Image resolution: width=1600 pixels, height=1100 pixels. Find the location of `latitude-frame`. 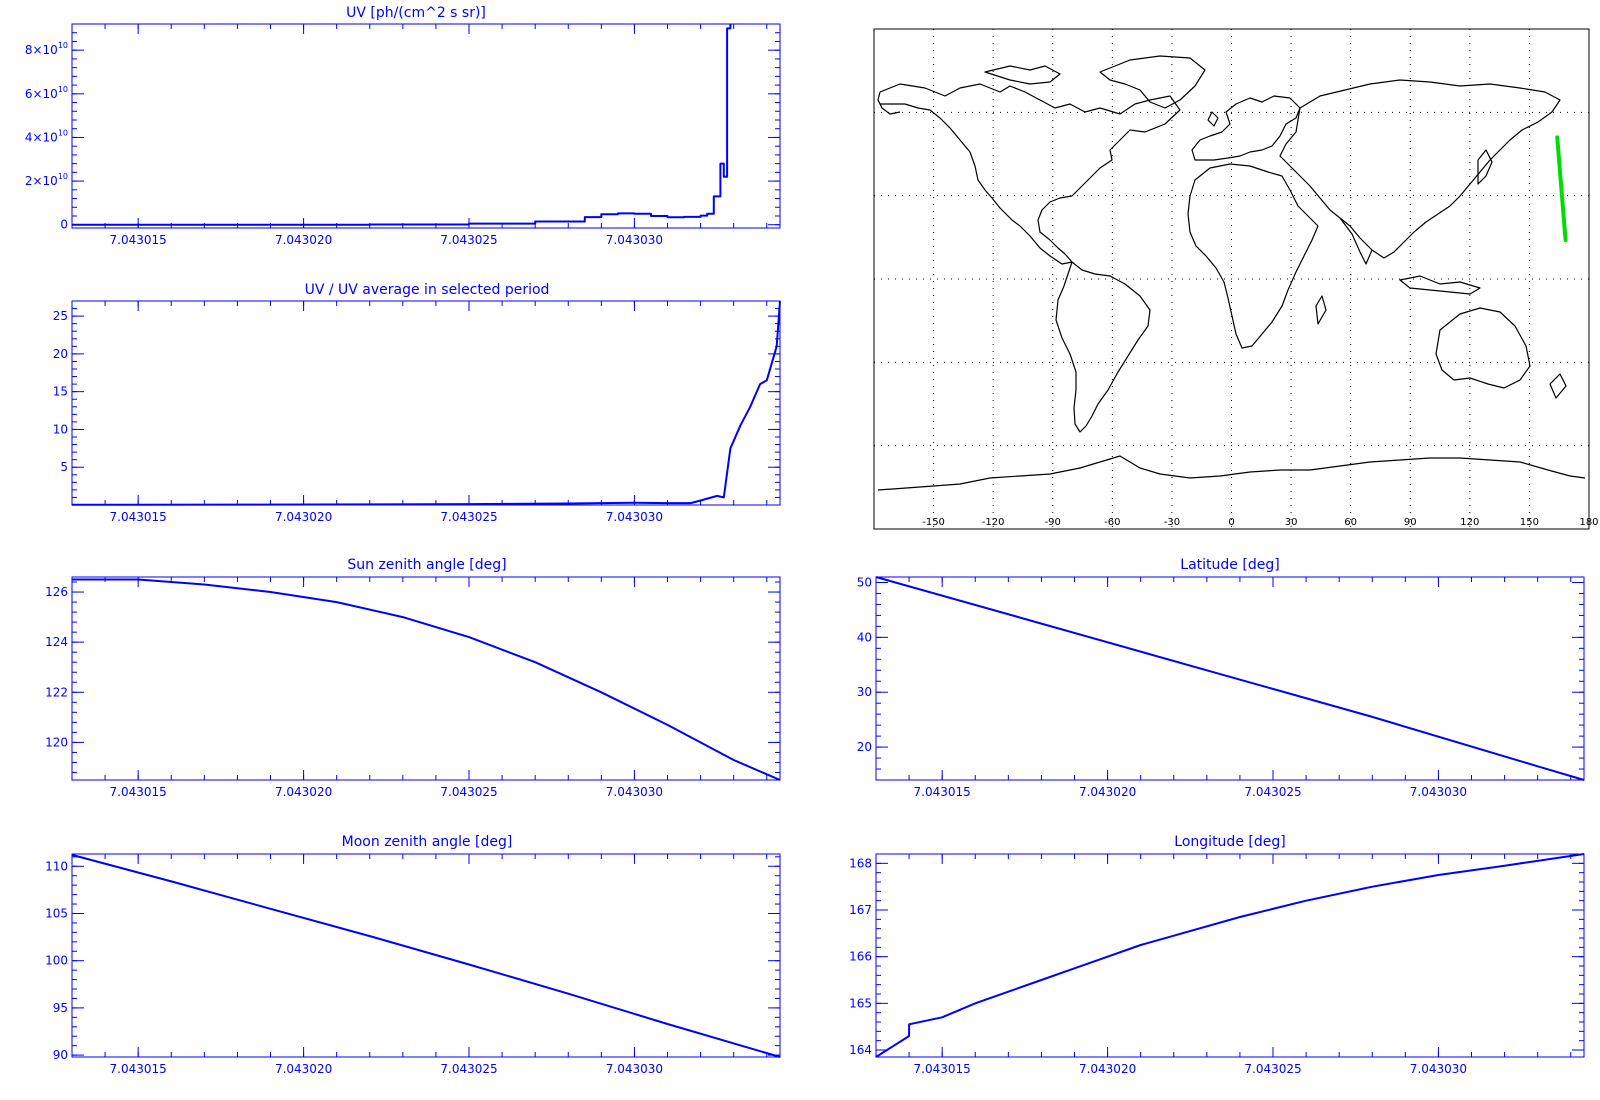

latitude-frame is located at coordinates (1230, 678).